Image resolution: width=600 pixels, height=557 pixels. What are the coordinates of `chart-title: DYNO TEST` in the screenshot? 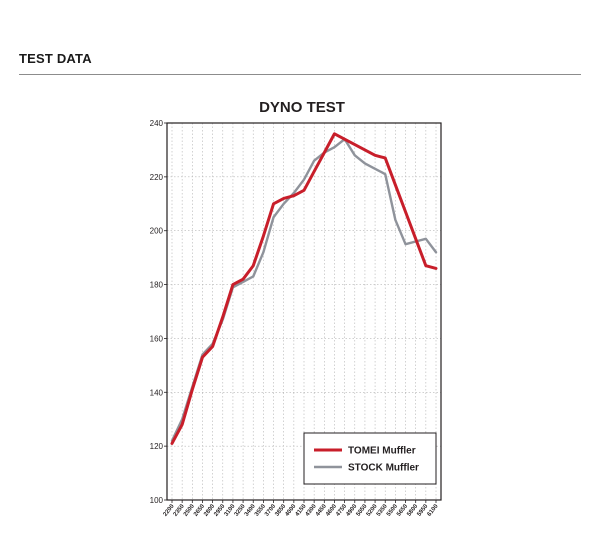 It's located at (302, 107).